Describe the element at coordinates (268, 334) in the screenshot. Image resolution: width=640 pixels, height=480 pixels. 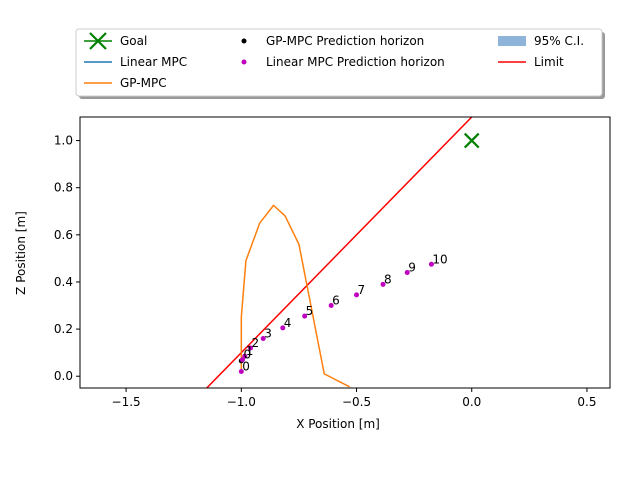
I see `prediction-point-label: 3` at that location.